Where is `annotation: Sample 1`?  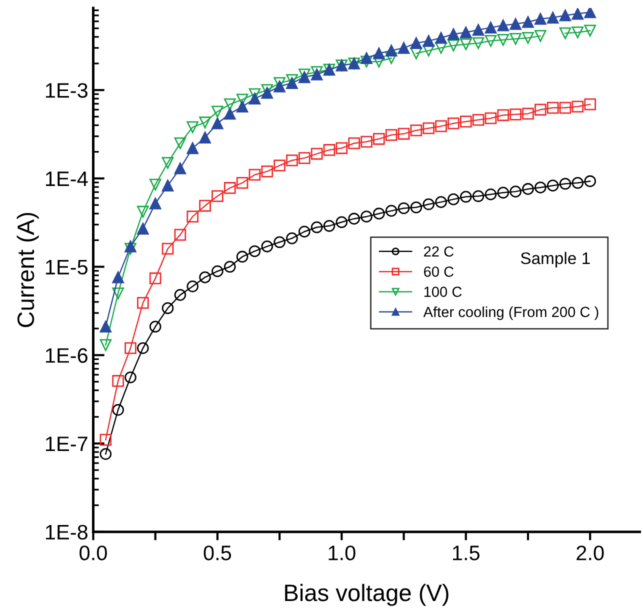
annotation: Sample 1 is located at coordinates (555, 260).